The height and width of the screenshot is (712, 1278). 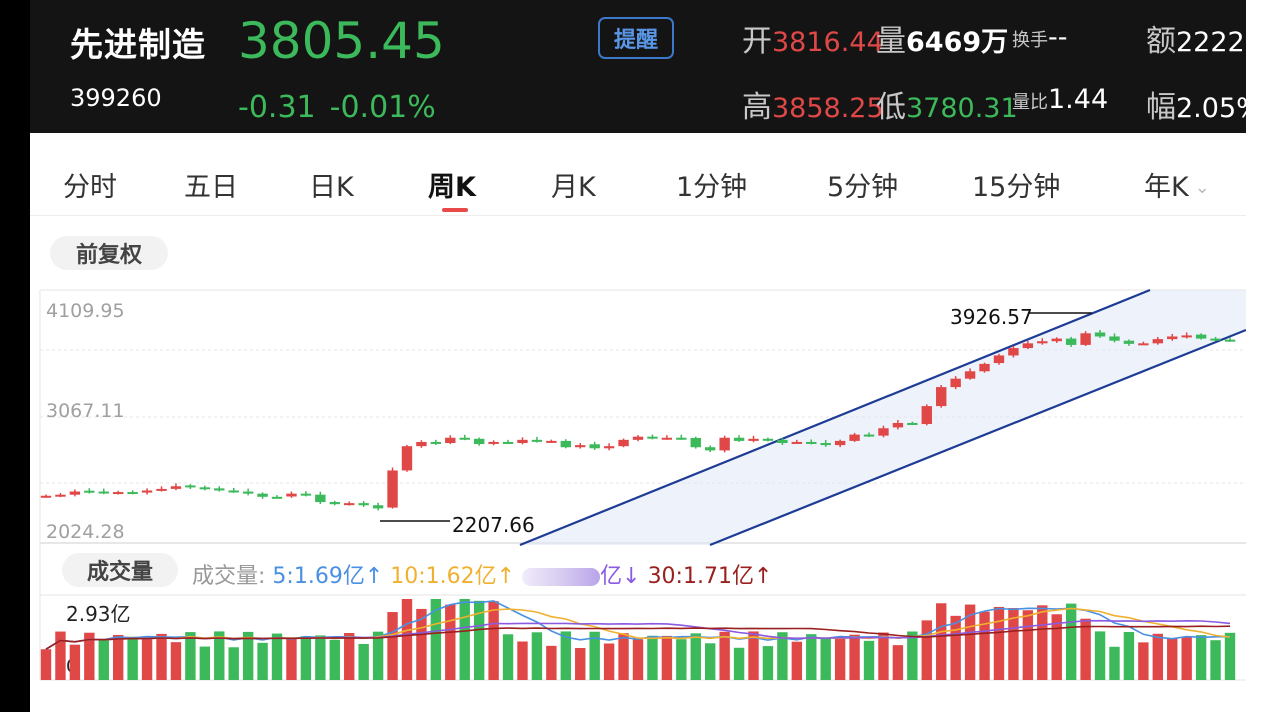 I want to click on tab-yearly-k: 年K ⌄, so click(x=1177, y=187).